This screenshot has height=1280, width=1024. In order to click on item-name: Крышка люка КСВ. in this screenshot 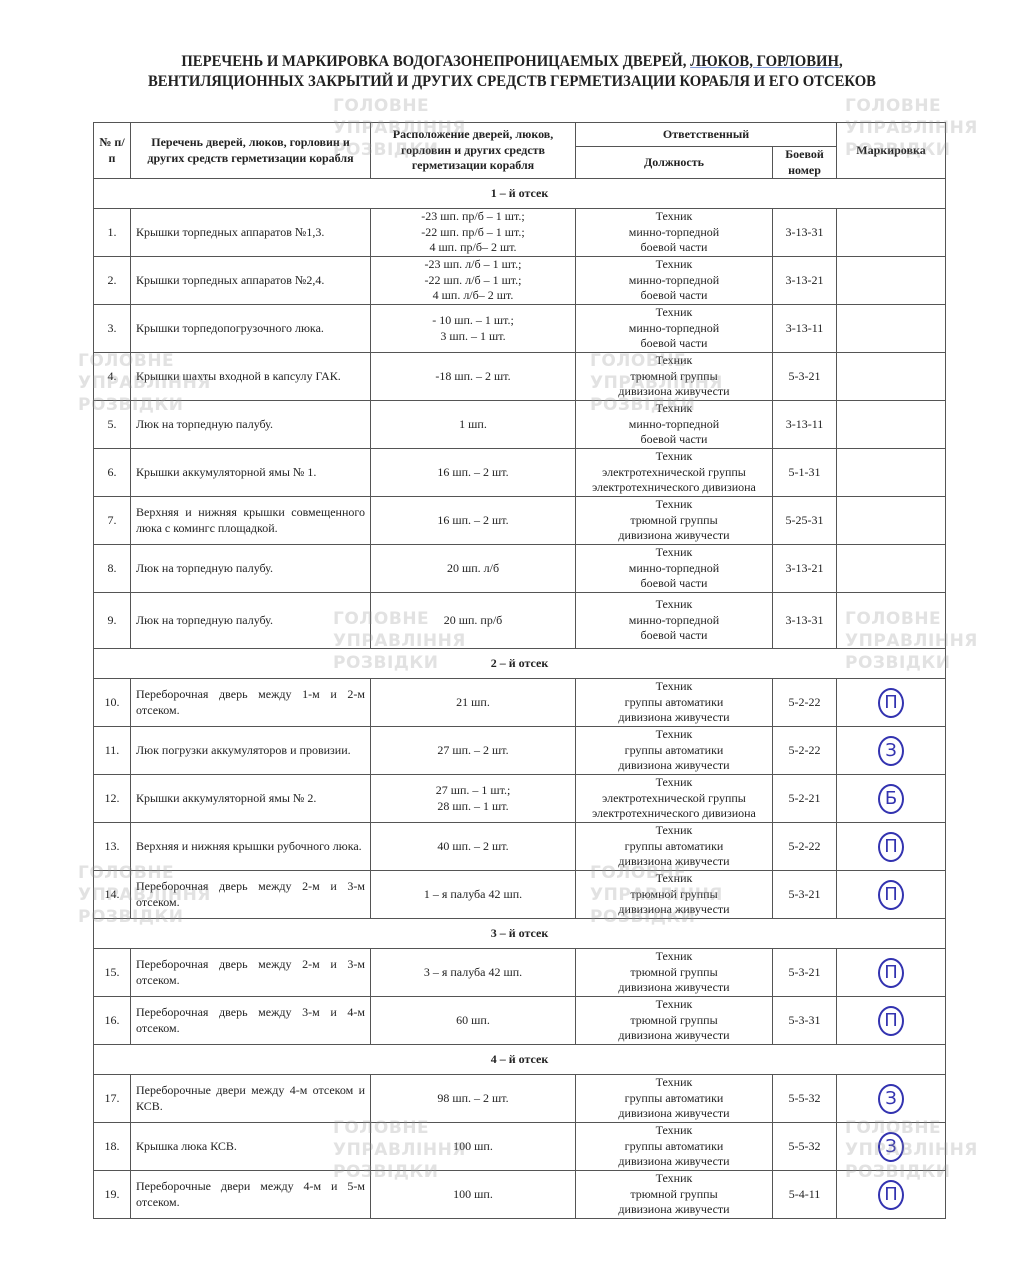, I will do `click(250, 1146)`.